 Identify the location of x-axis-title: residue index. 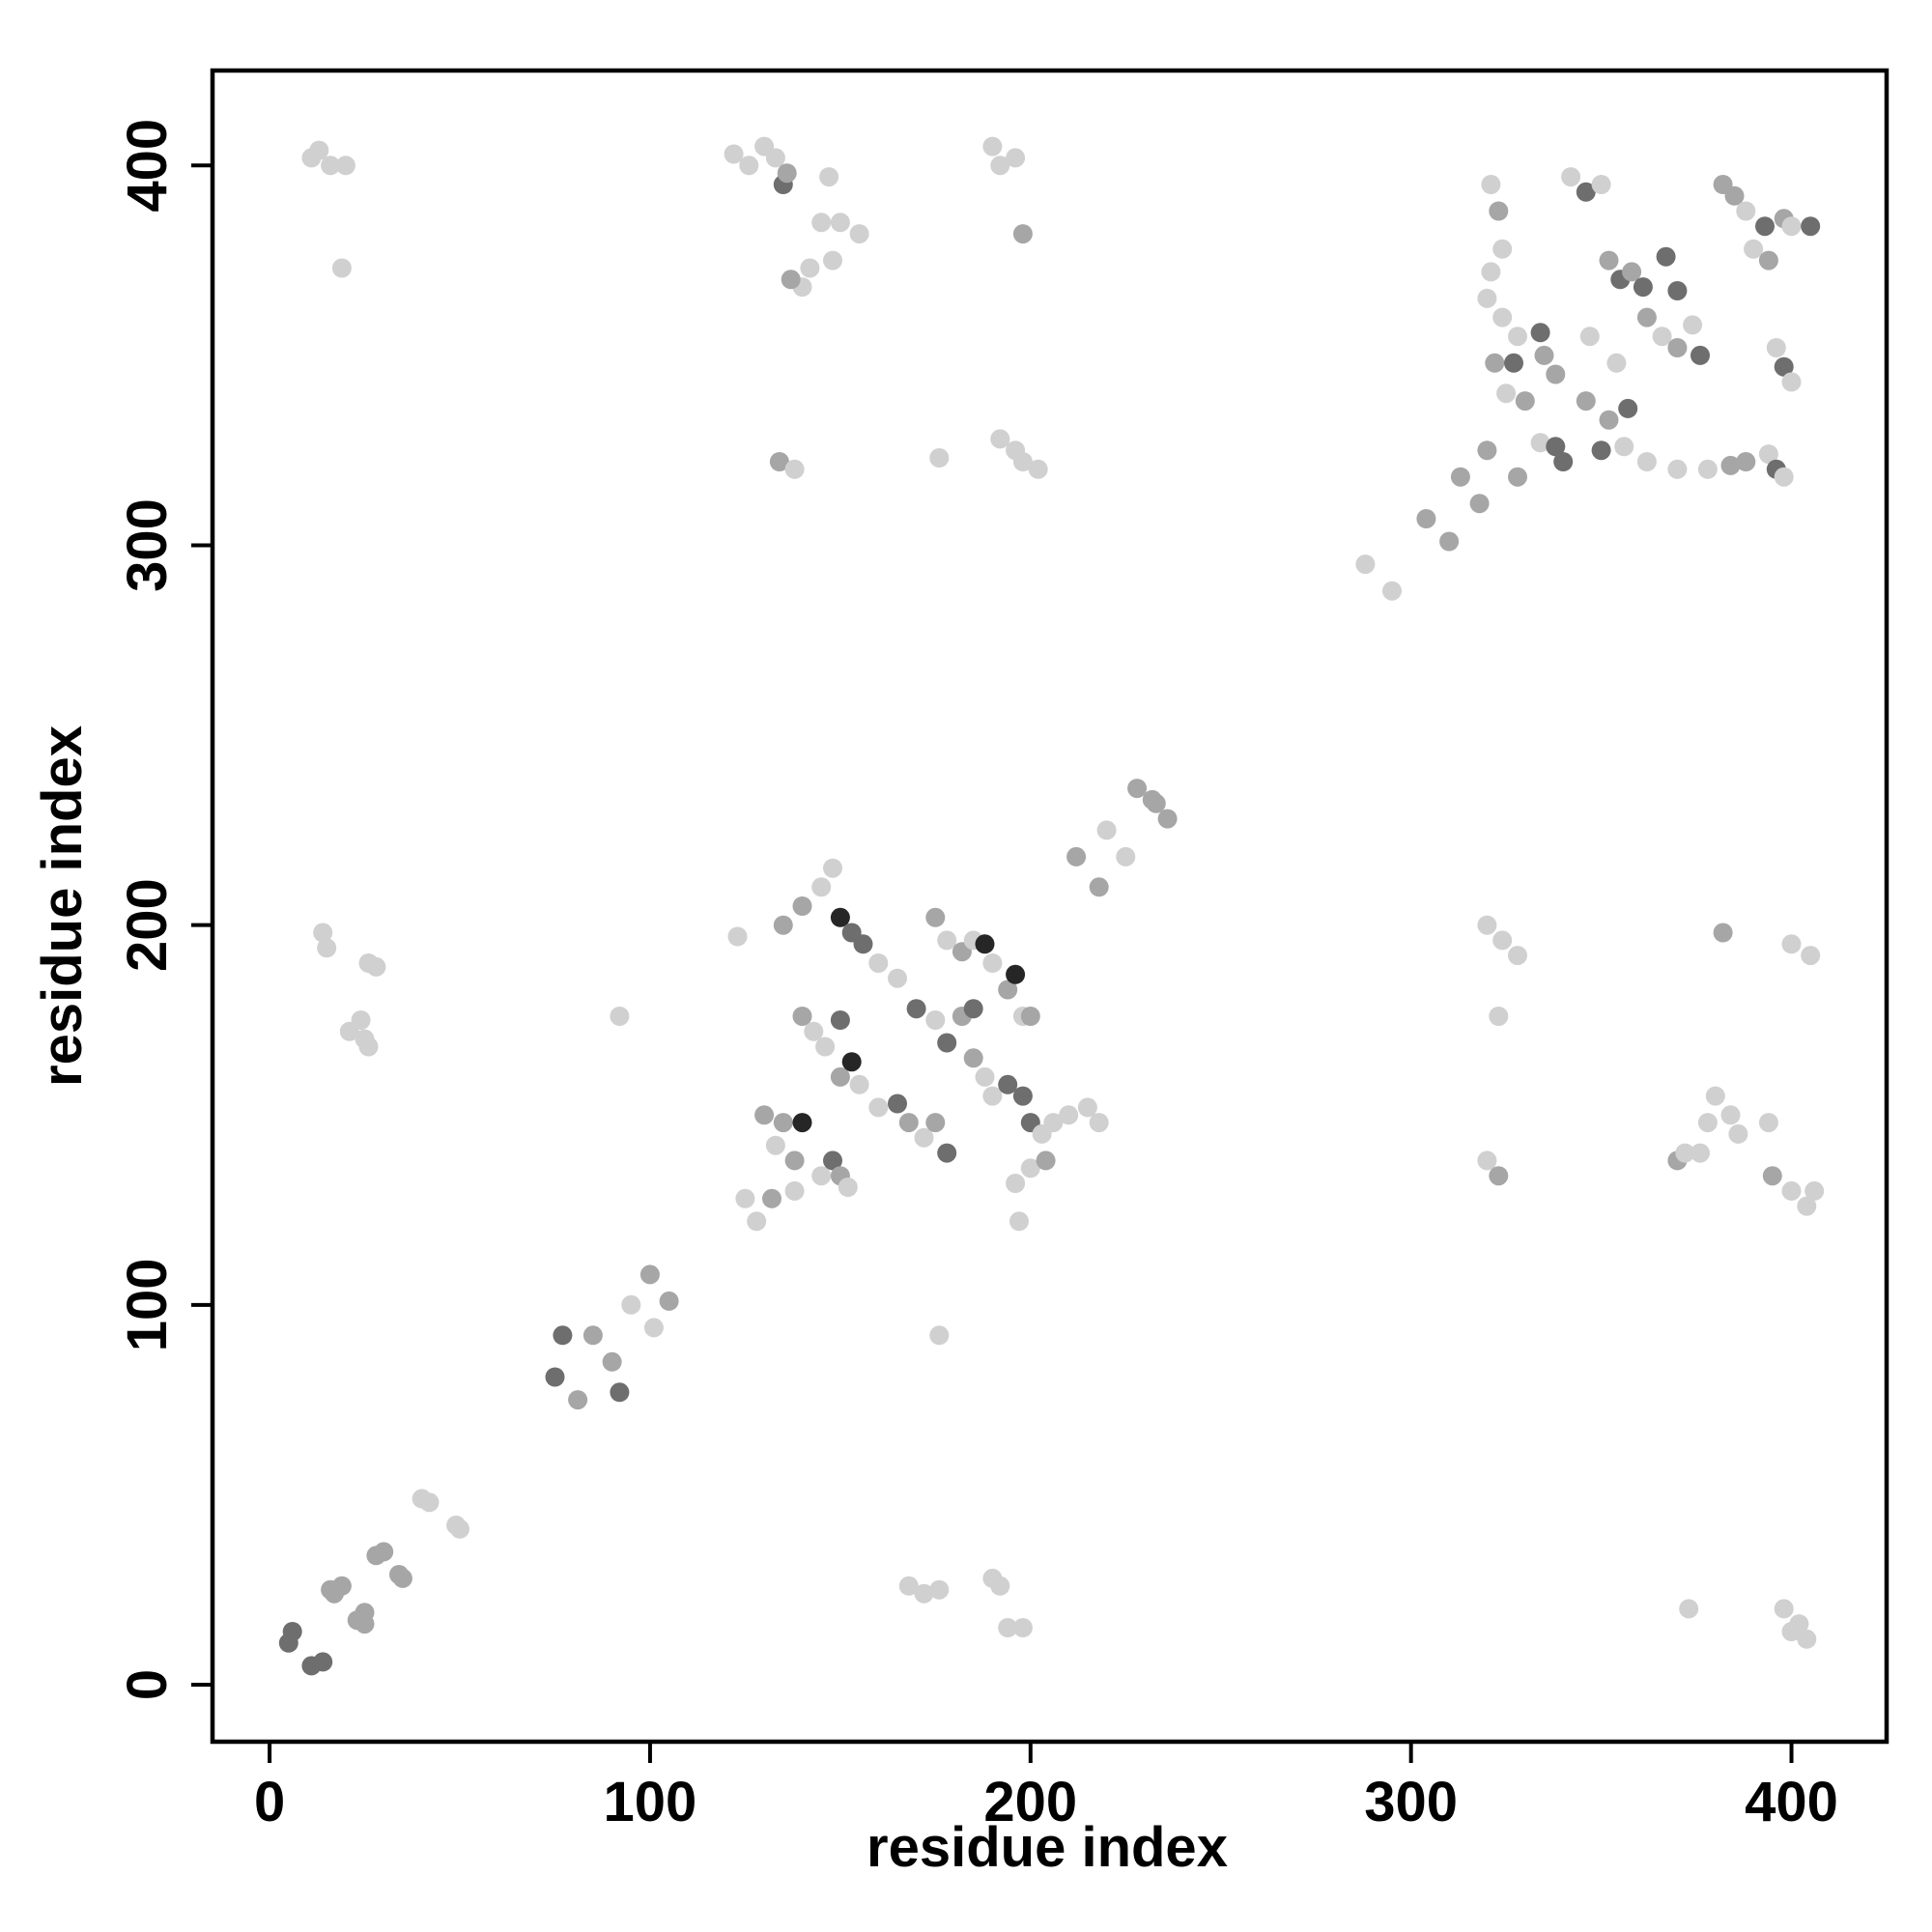
(1047, 1847).